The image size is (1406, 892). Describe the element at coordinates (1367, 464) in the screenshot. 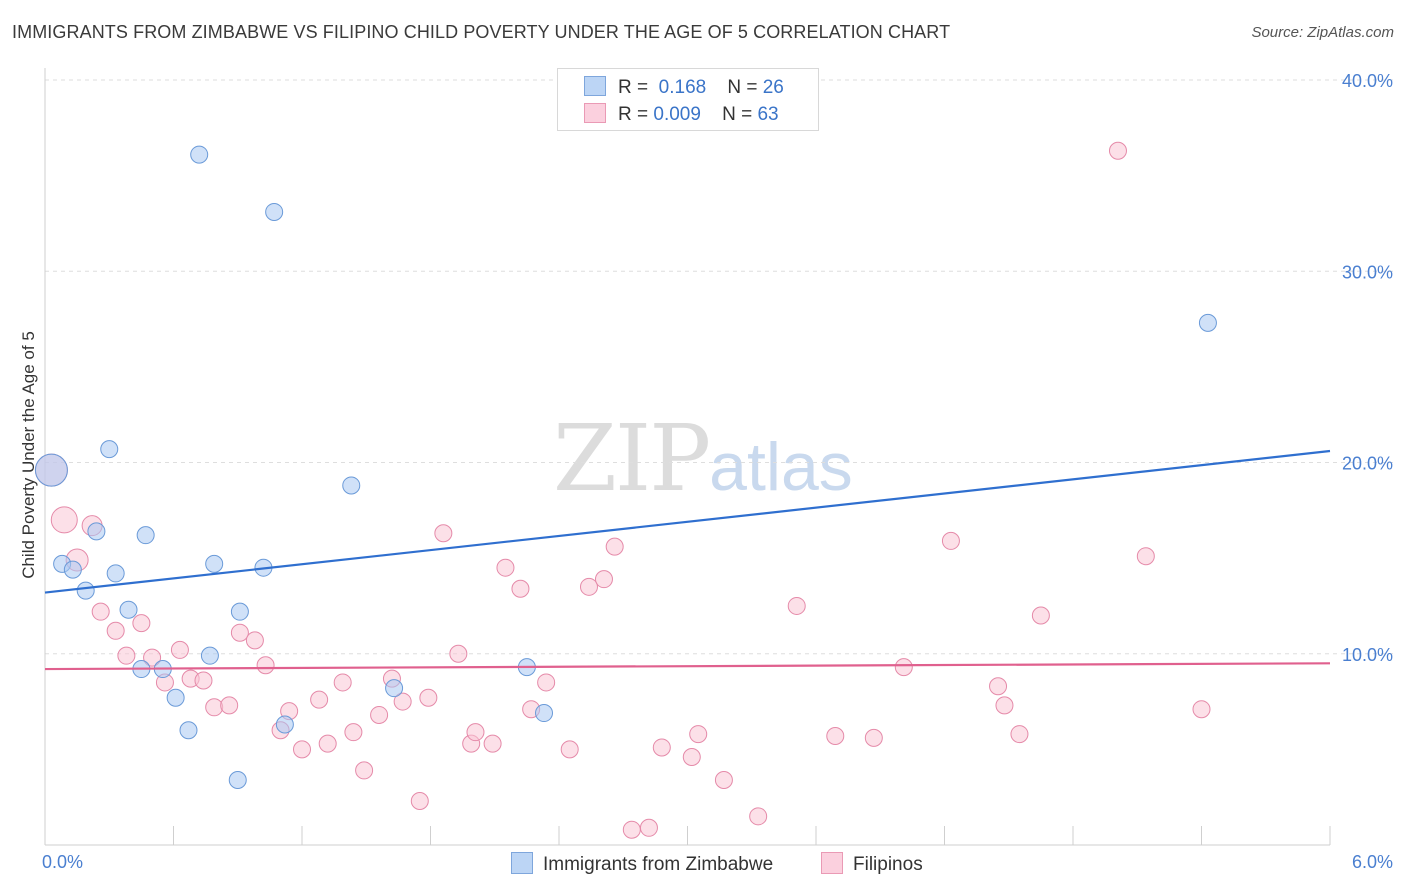

I see `y-tick-label: 20.0%` at that location.